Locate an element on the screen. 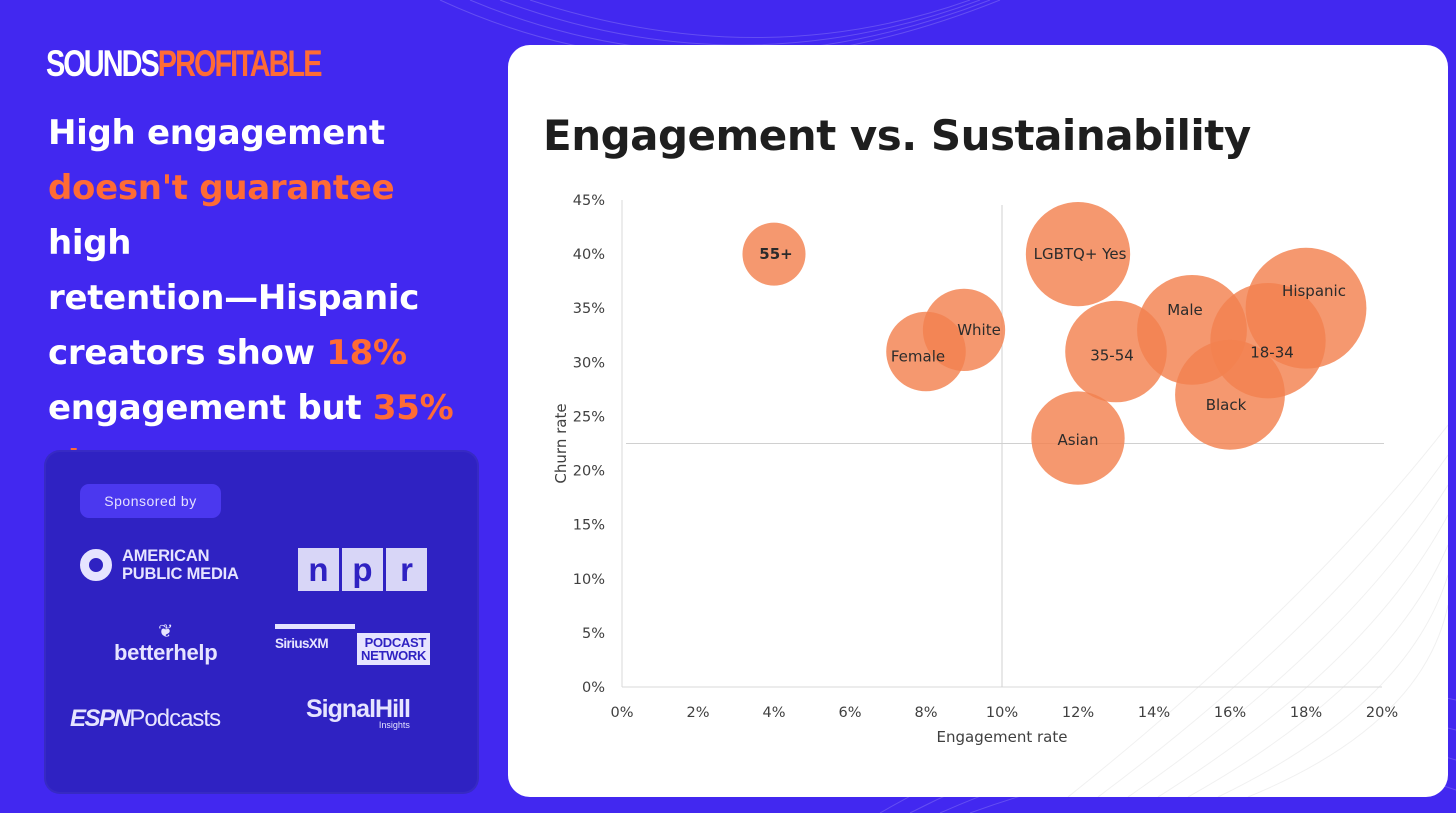  x-tick-label: 6% is located at coordinates (849, 713).